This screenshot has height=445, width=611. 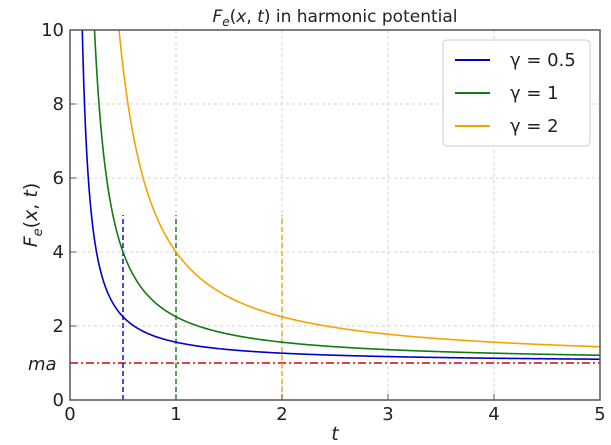 I want to click on y-axis-label: Fe(x, t), so click(x=33, y=215).